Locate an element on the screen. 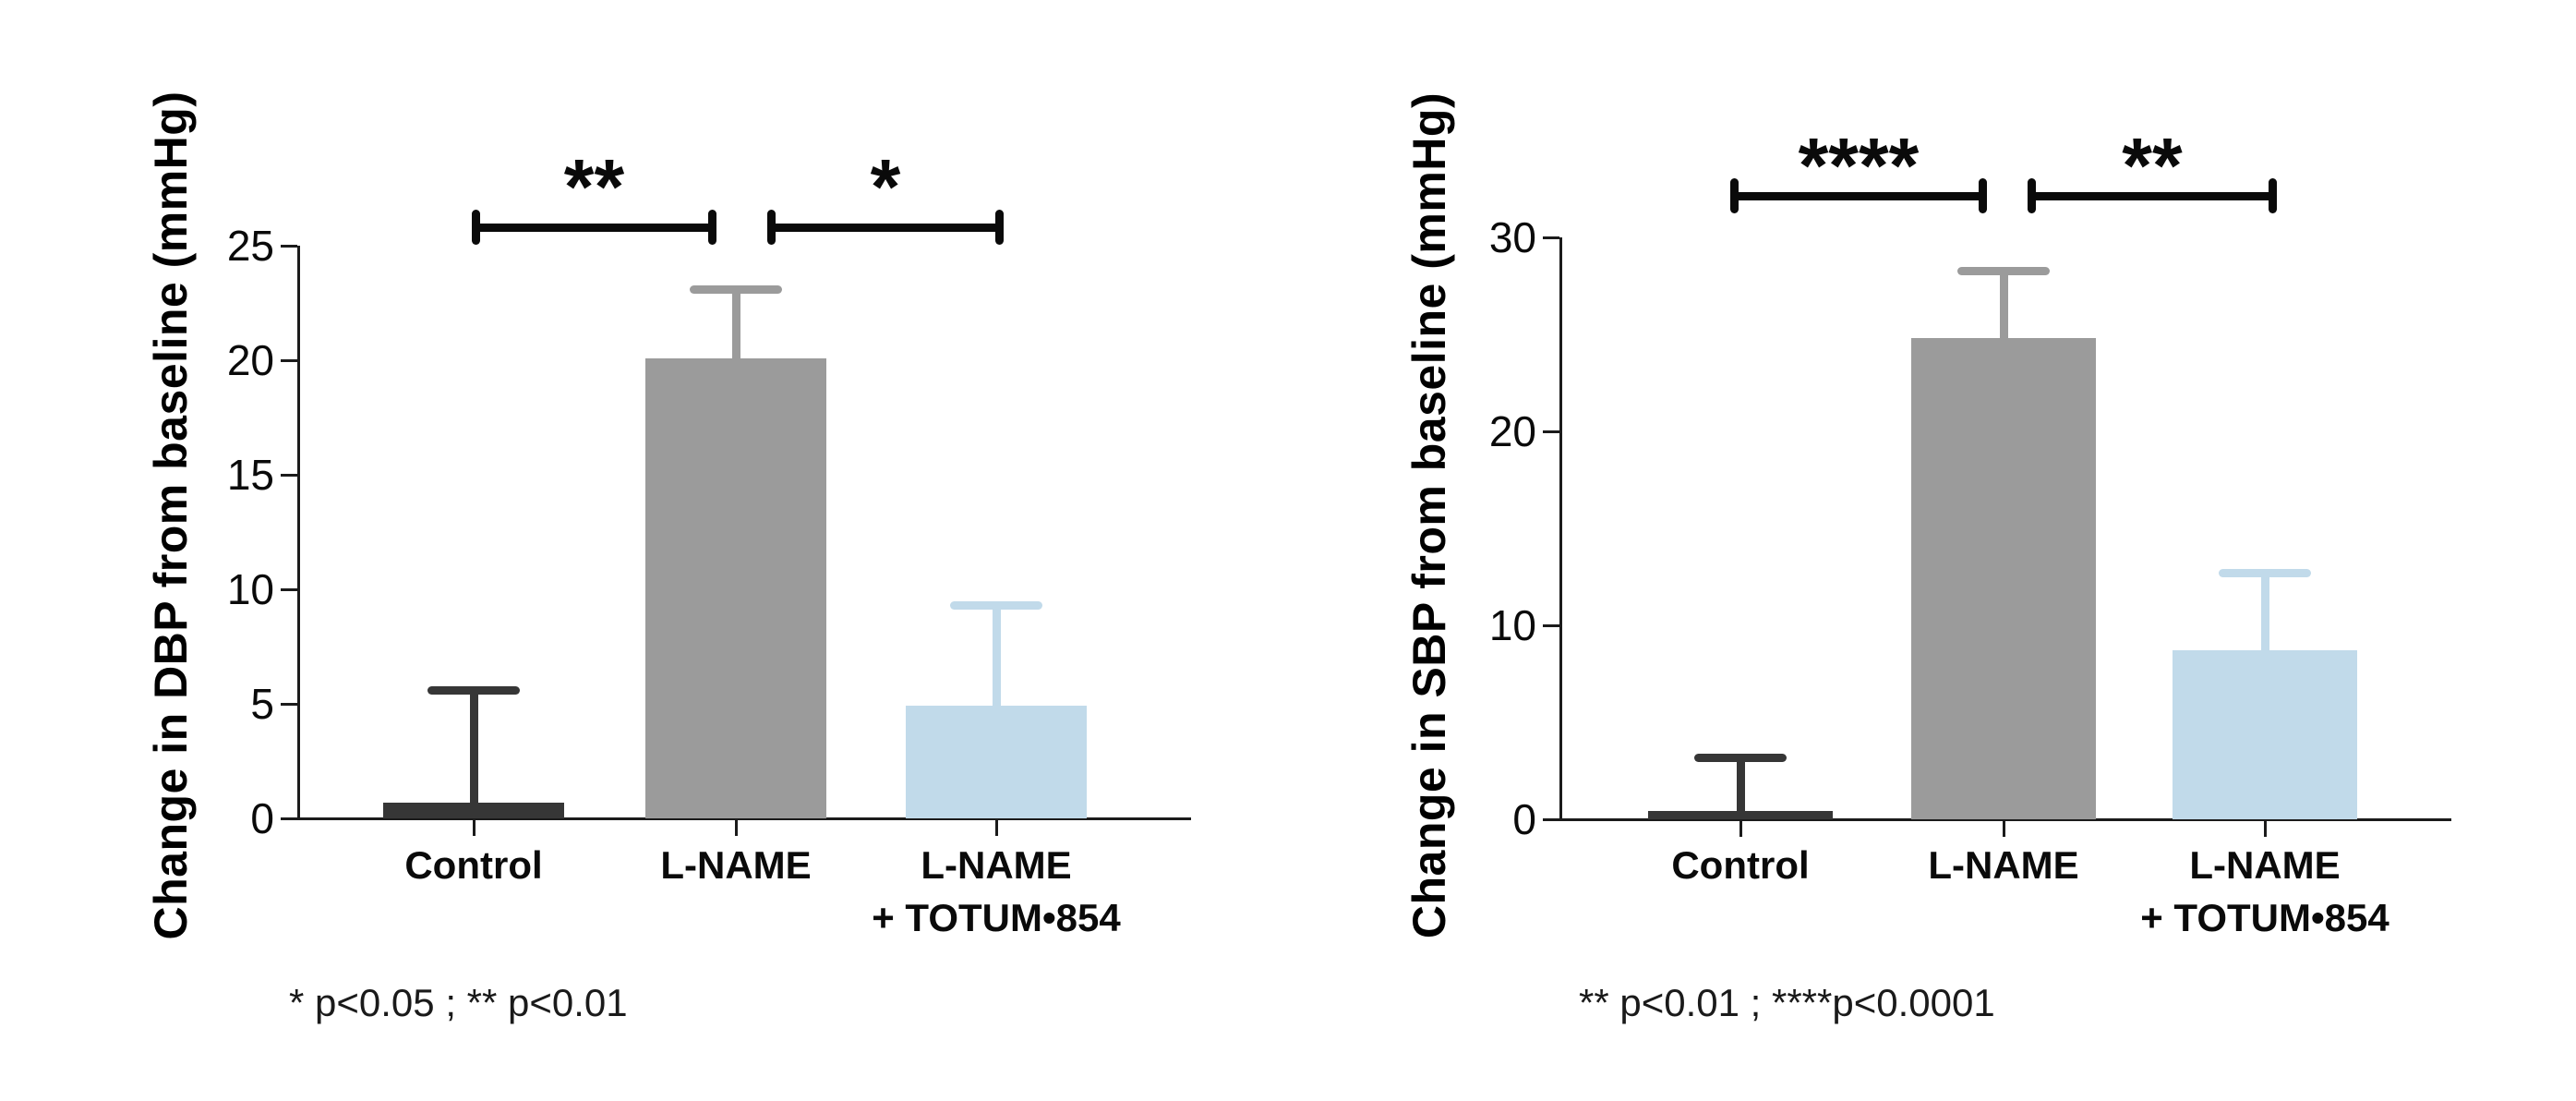  dbp-significance-footnote: * p<0.05 ; ** p<0.01 is located at coordinates (458, 1002).